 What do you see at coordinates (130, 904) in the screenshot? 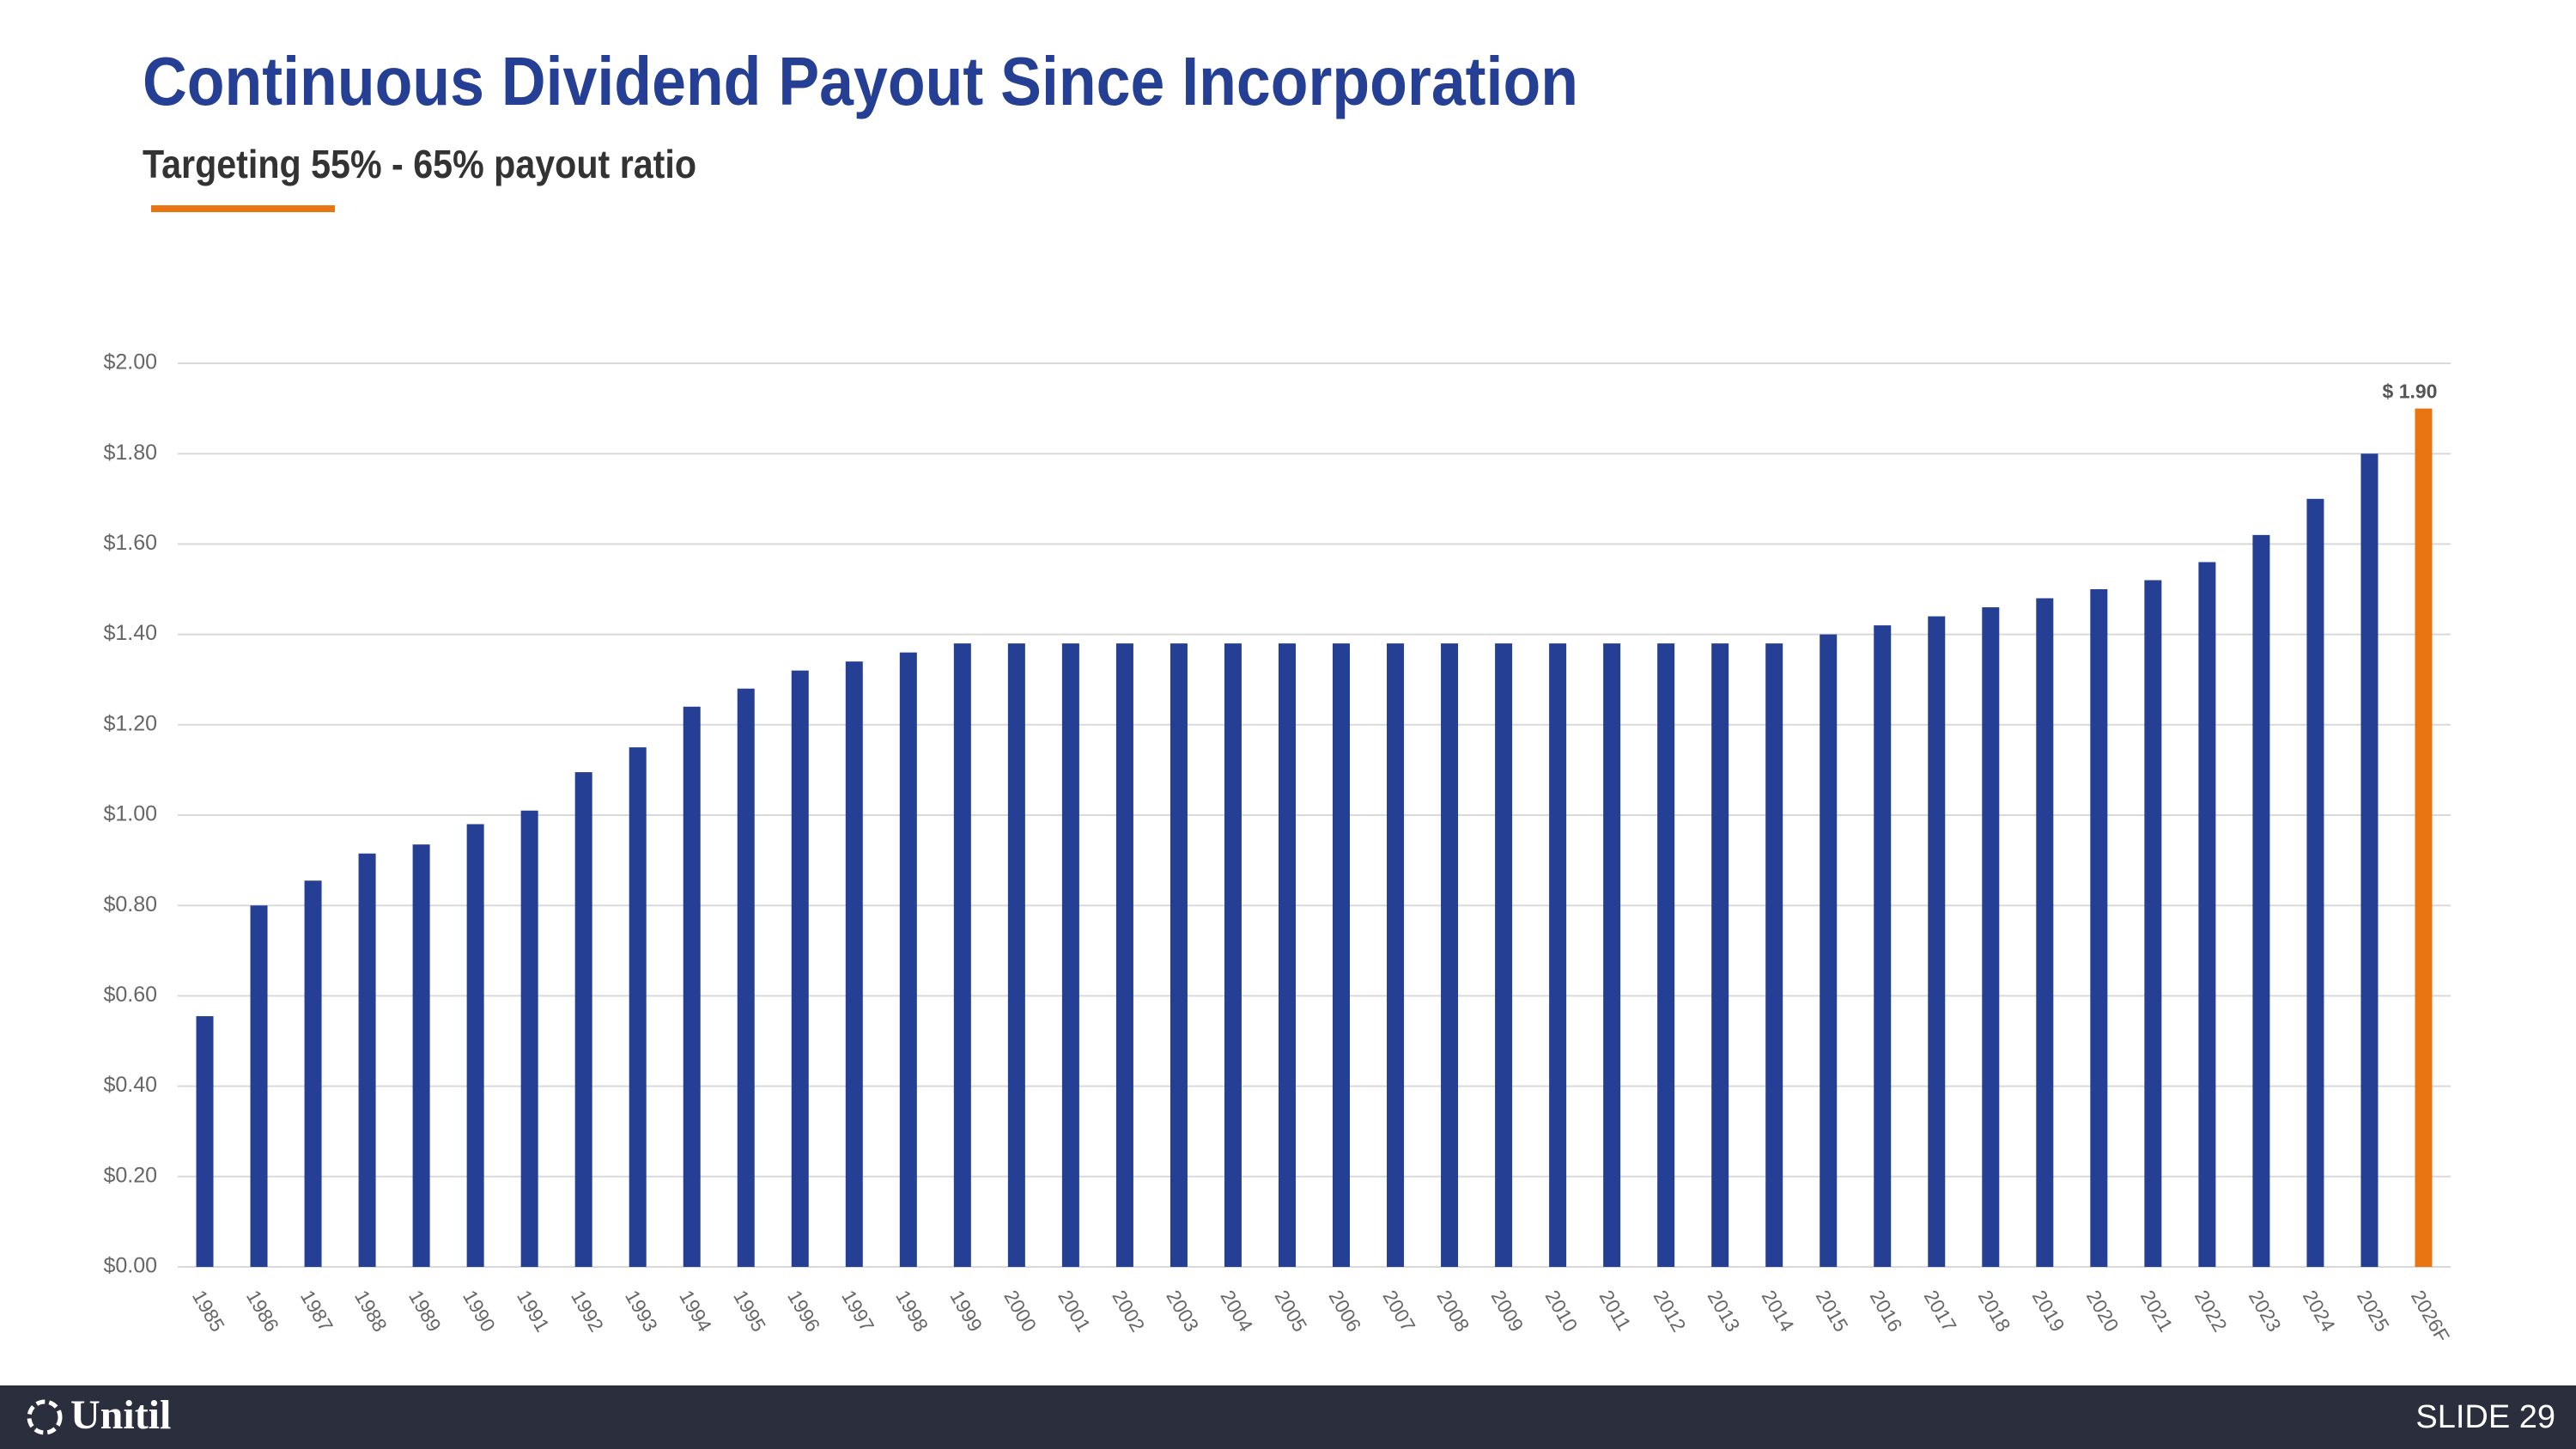
I see `y-tick-label: $0.80` at bounding box center [130, 904].